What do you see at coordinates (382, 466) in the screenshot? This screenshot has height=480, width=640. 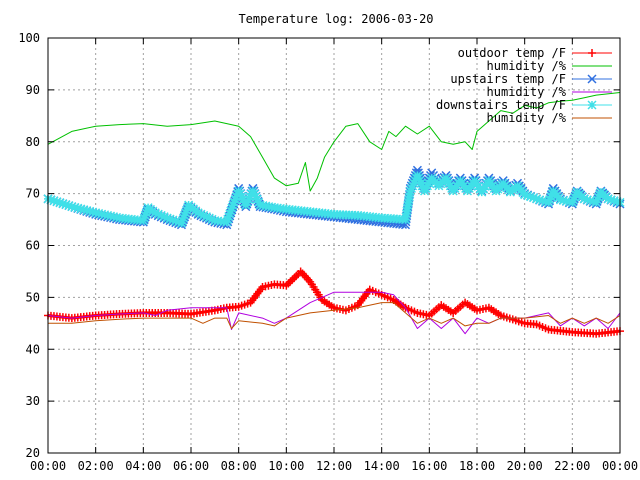 I see `x-tick-label: 14:00` at bounding box center [382, 466].